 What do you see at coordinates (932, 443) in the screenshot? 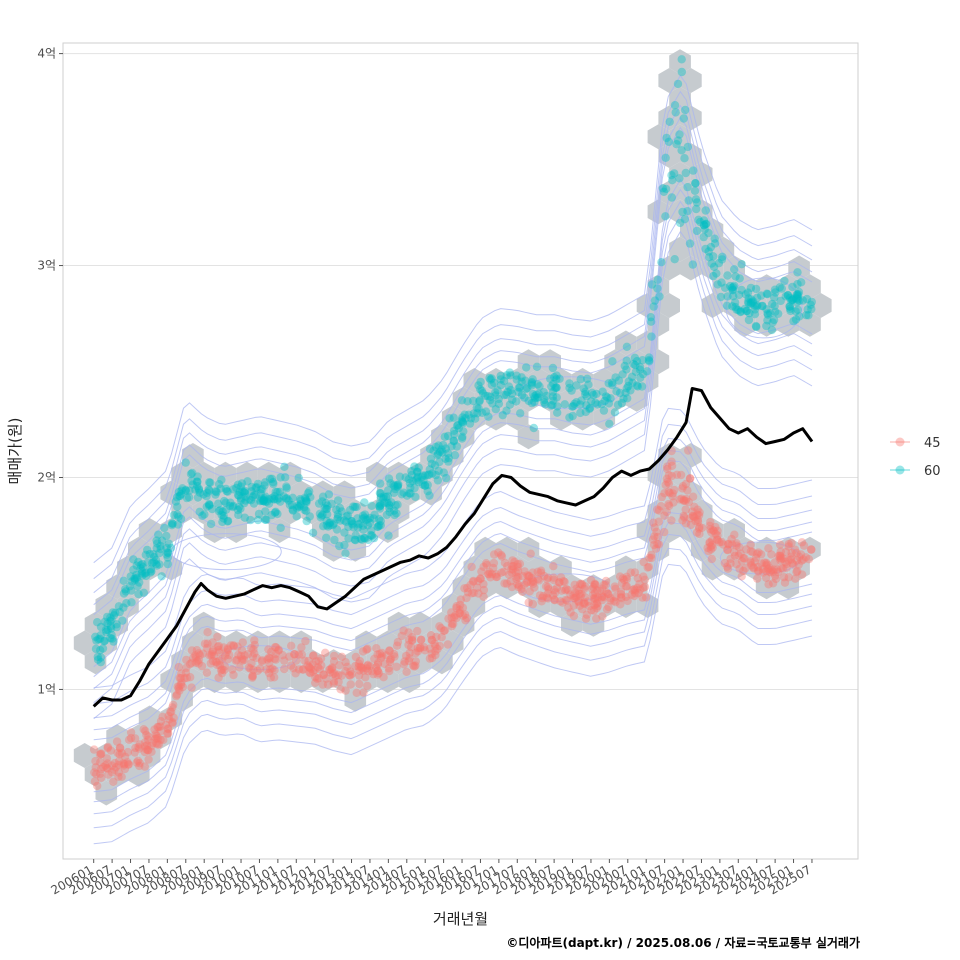
I see `legend-label: 45` at bounding box center [932, 443].